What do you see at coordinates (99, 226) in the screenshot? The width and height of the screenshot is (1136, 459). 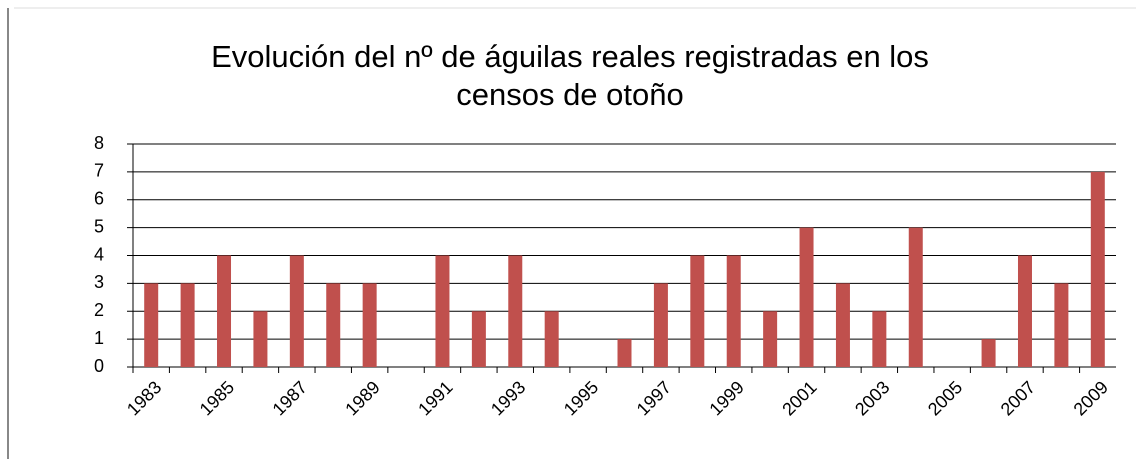 I see `y-tick-label: 5` at bounding box center [99, 226].